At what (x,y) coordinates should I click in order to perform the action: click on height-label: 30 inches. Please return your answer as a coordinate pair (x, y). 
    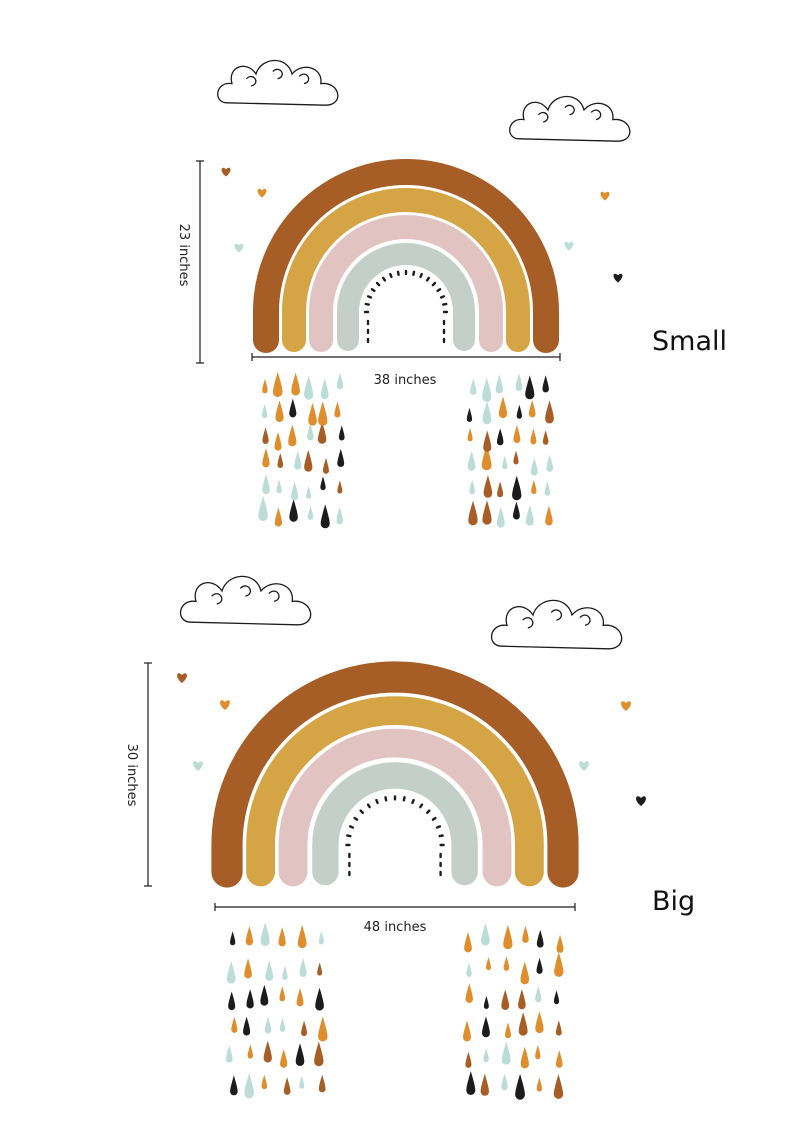
    Looking at the image, I should click on (131, 775).